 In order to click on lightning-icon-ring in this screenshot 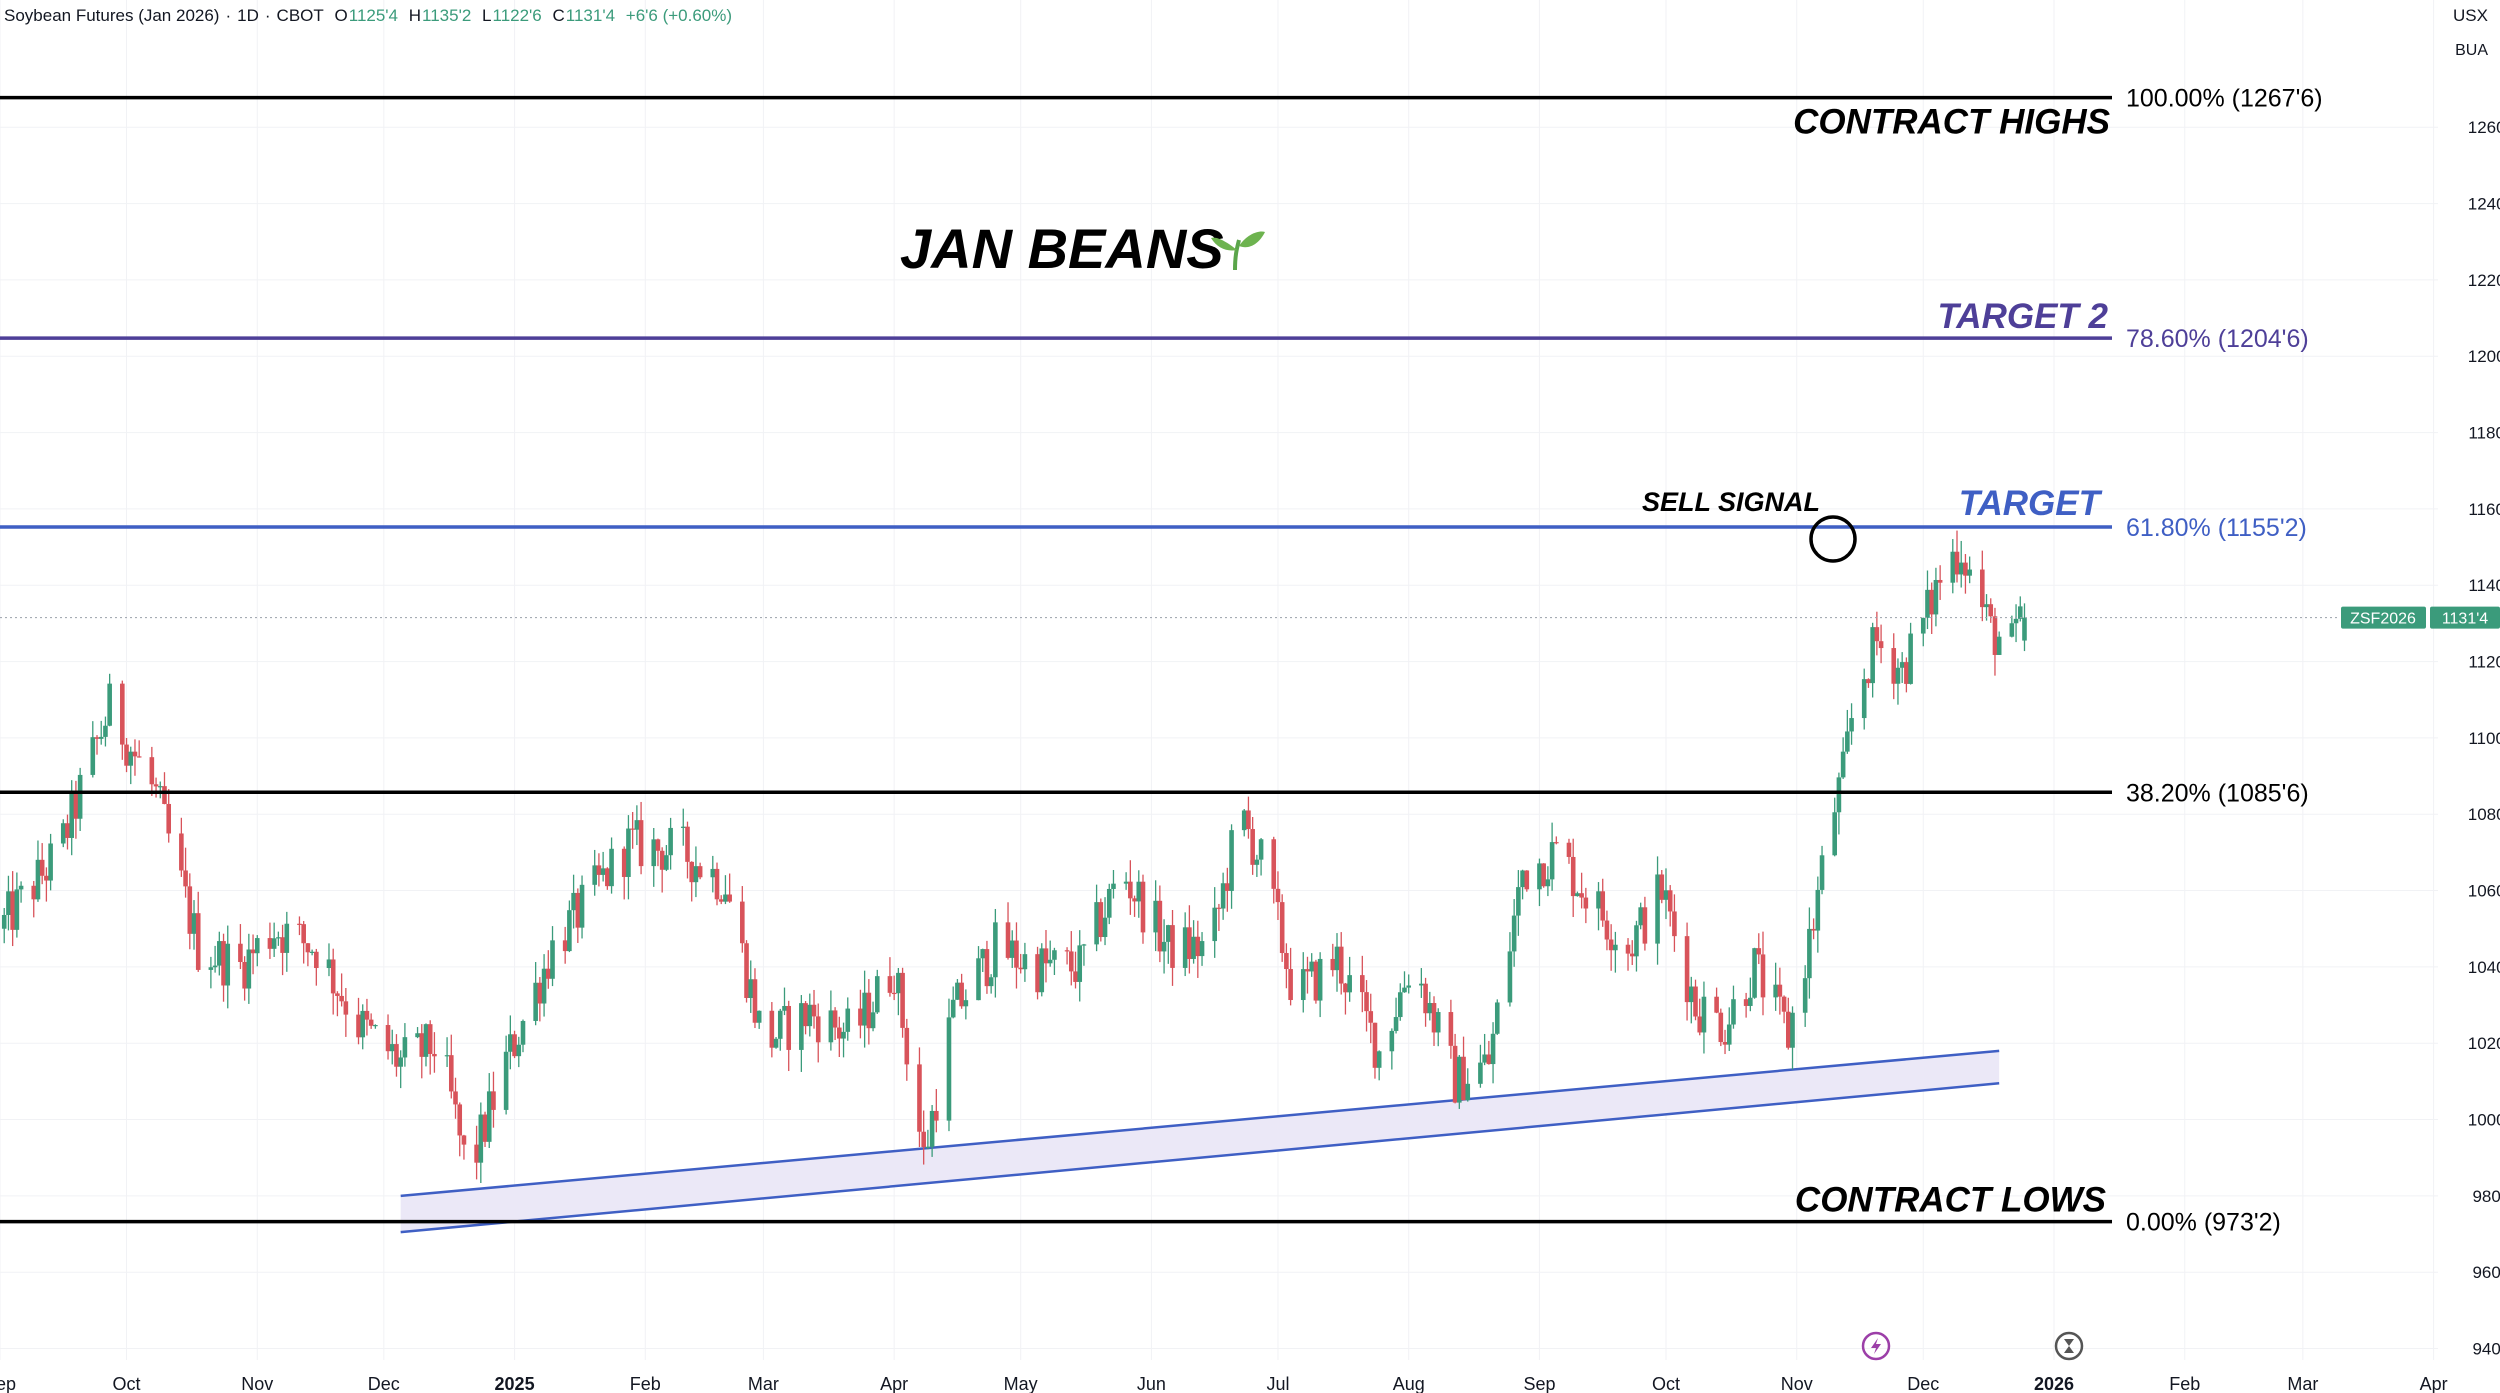, I will do `click(1876, 1346)`.